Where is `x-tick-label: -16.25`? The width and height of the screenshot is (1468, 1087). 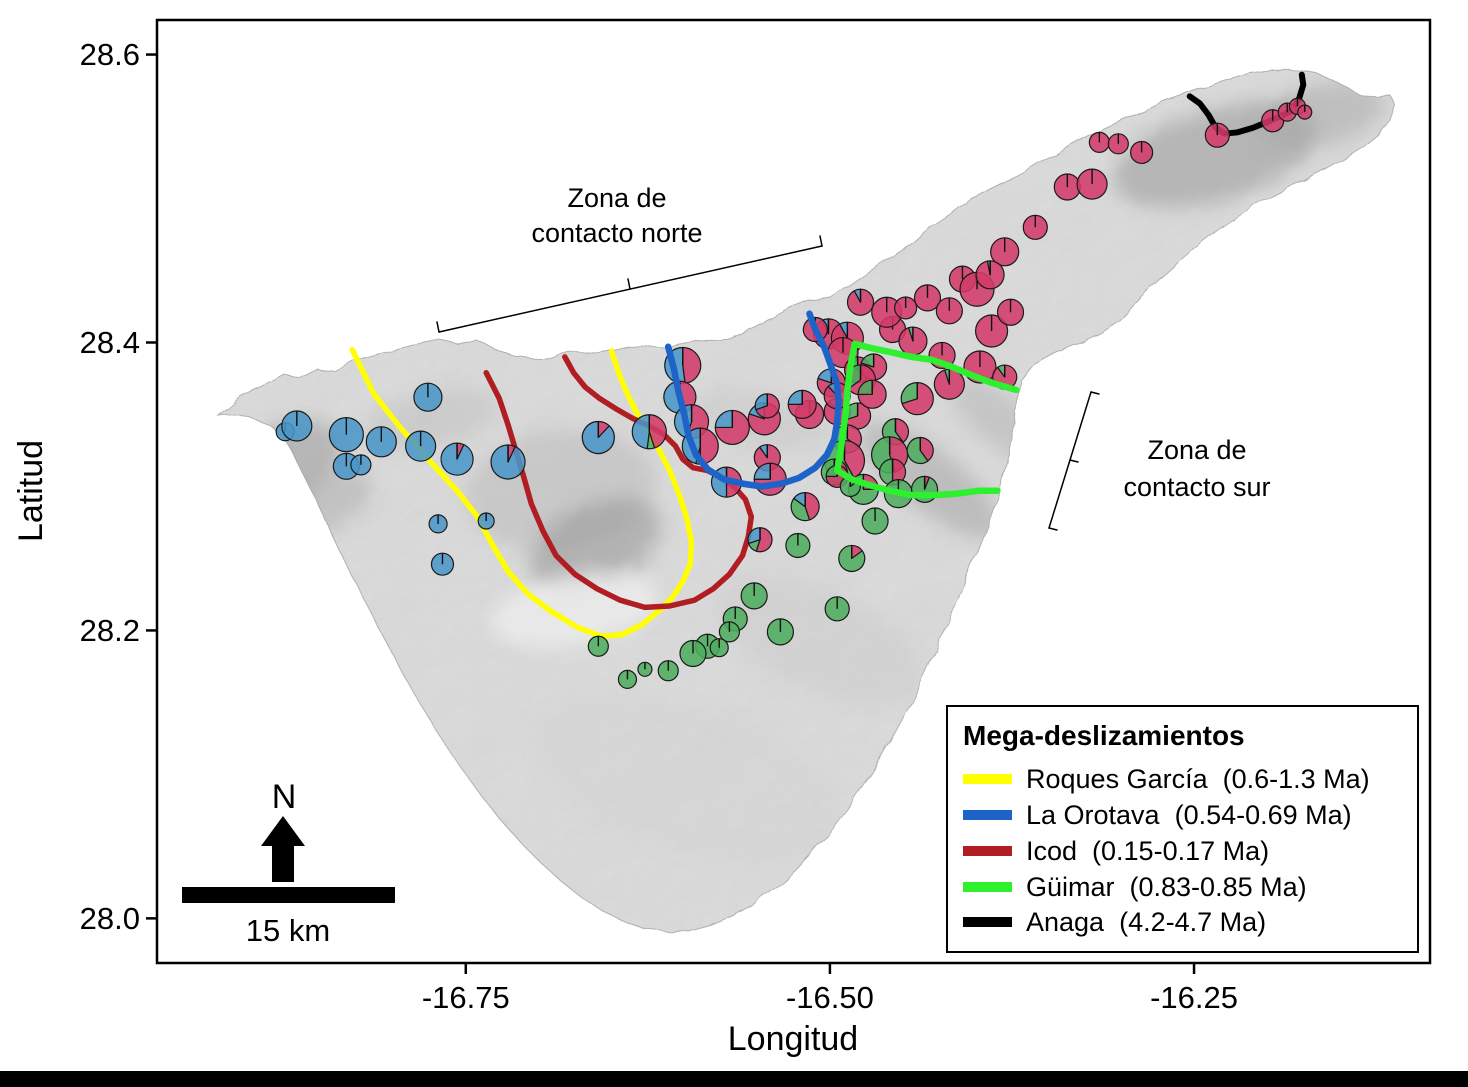
x-tick-label: -16.25 is located at coordinates (1194, 997).